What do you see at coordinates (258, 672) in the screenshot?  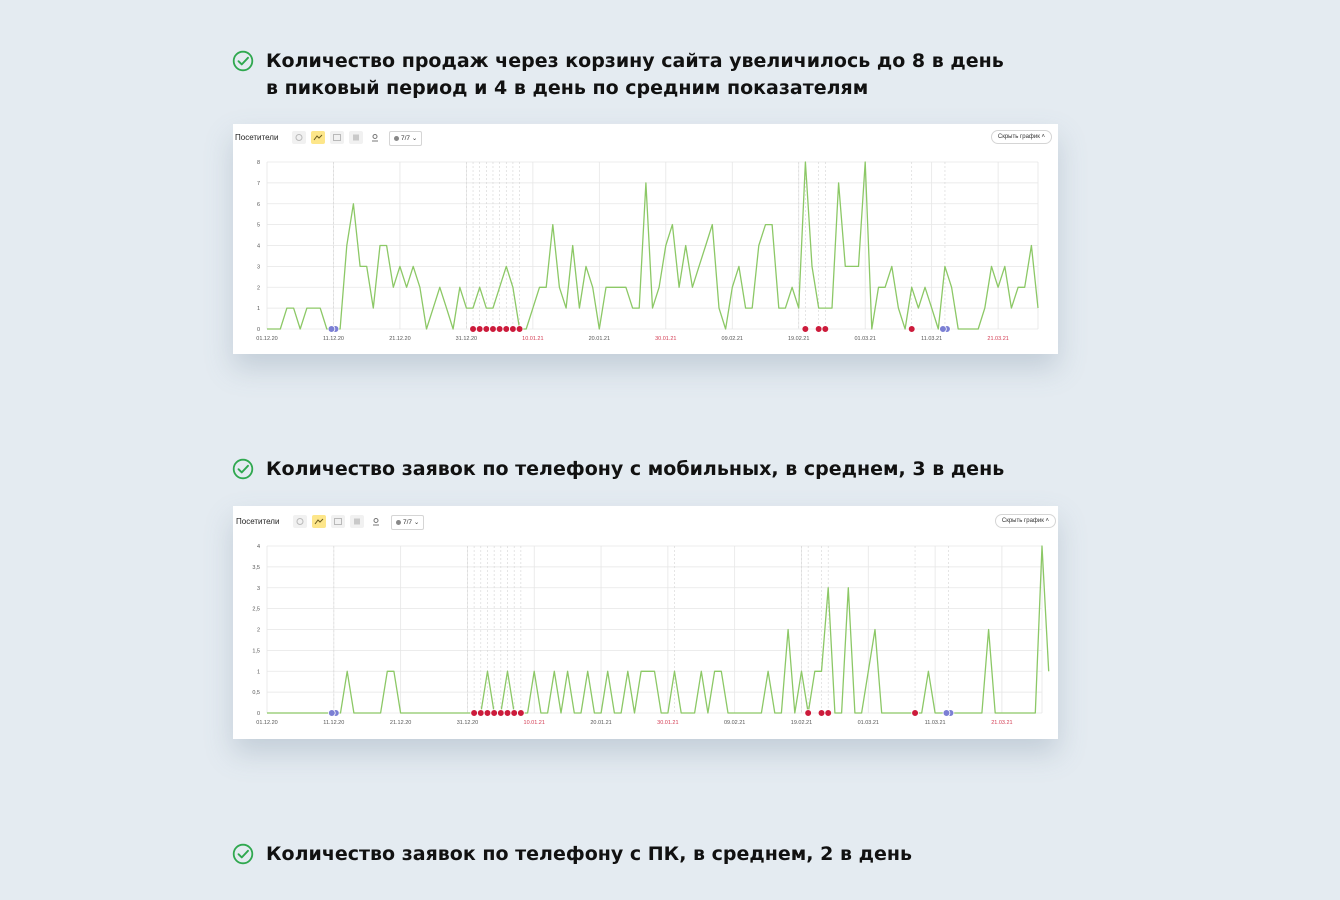 I see `y-tick-label: 1` at bounding box center [258, 672].